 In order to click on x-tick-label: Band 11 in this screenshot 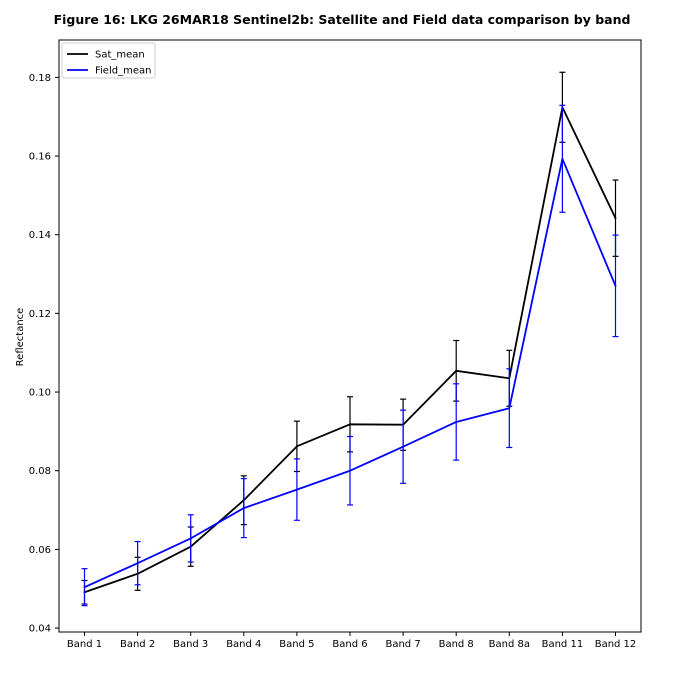, I will do `click(563, 644)`.